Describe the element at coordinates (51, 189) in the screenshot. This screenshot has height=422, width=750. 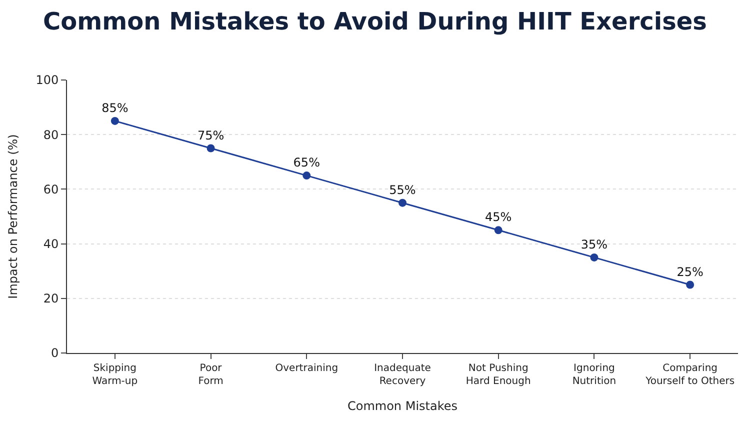
I see `y-tick-label: 60` at that location.